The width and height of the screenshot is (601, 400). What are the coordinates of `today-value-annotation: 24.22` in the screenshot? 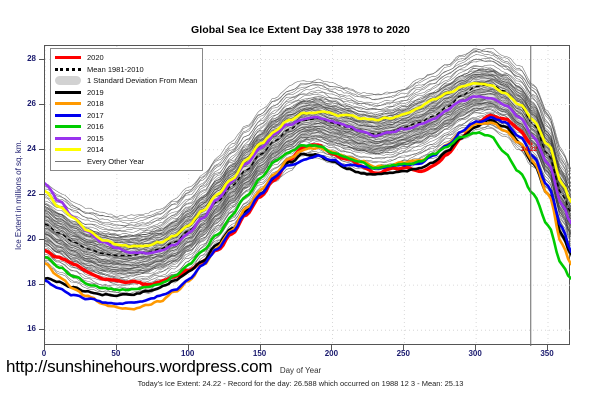 It's located at (529, 149).